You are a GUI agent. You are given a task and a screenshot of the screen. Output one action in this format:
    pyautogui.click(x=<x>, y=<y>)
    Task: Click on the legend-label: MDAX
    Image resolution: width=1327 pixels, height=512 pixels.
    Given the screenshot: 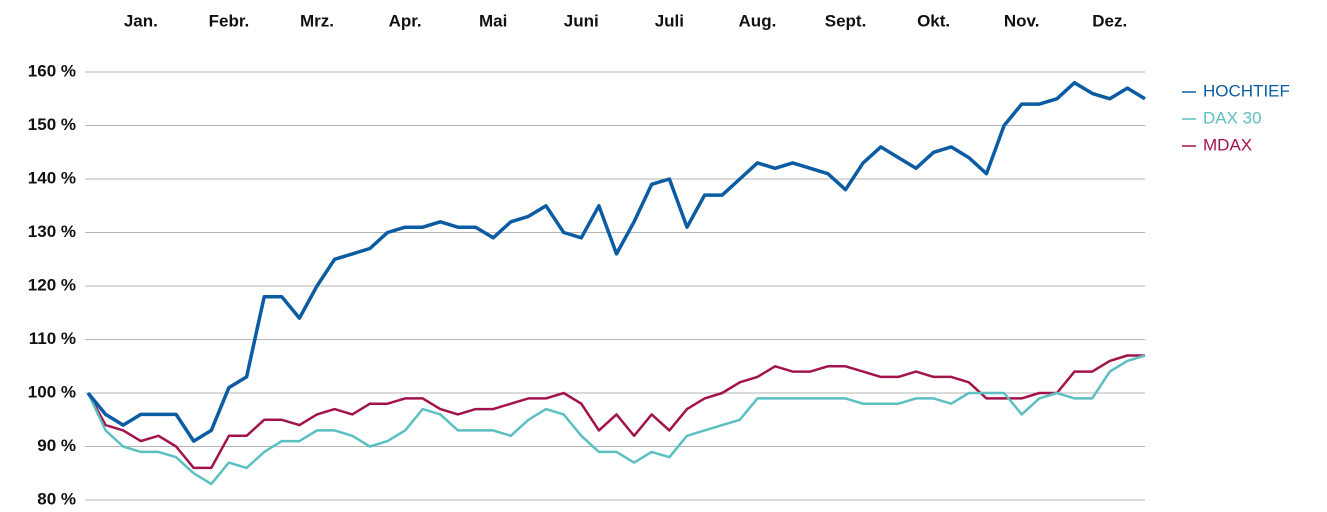 What is the action you would take?
    pyautogui.click(x=1227, y=144)
    